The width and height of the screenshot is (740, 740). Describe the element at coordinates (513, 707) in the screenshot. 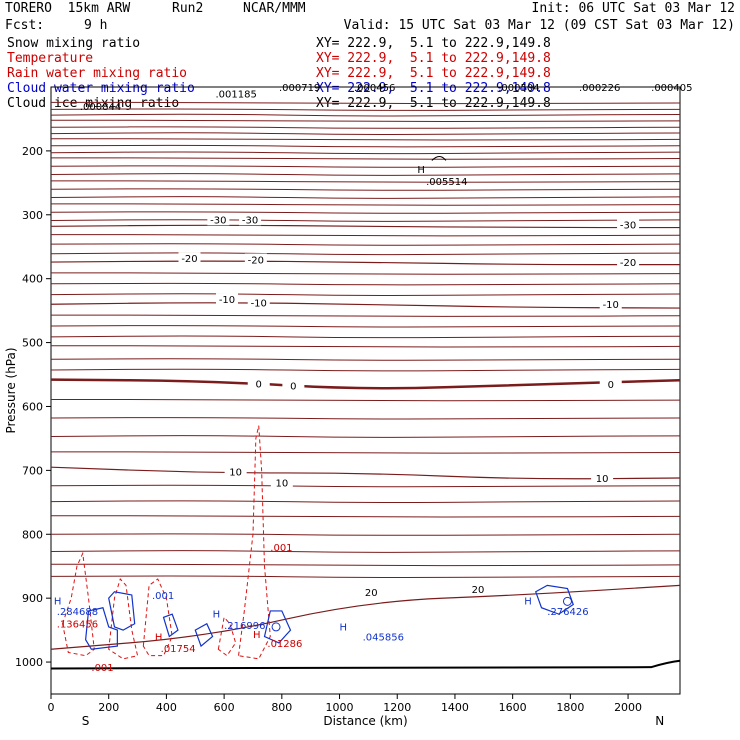

I see `x-tick-label: 1600` at that location.